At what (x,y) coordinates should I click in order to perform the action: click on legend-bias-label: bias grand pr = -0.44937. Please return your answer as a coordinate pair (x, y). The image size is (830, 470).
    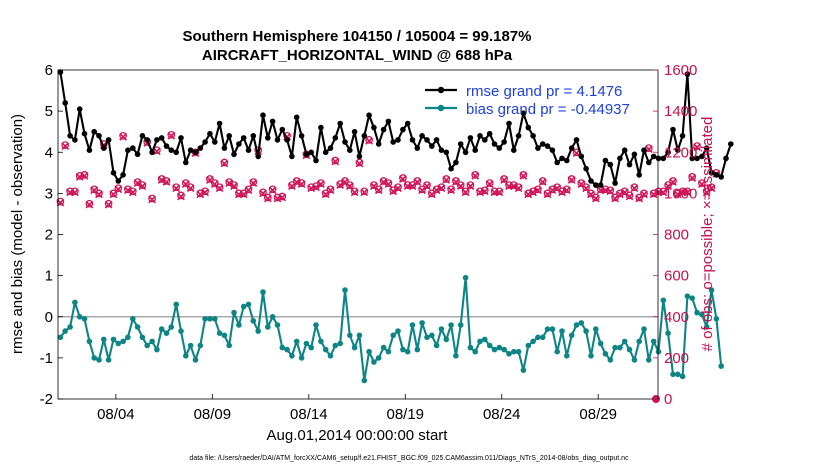
    Looking at the image, I should click on (548, 109).